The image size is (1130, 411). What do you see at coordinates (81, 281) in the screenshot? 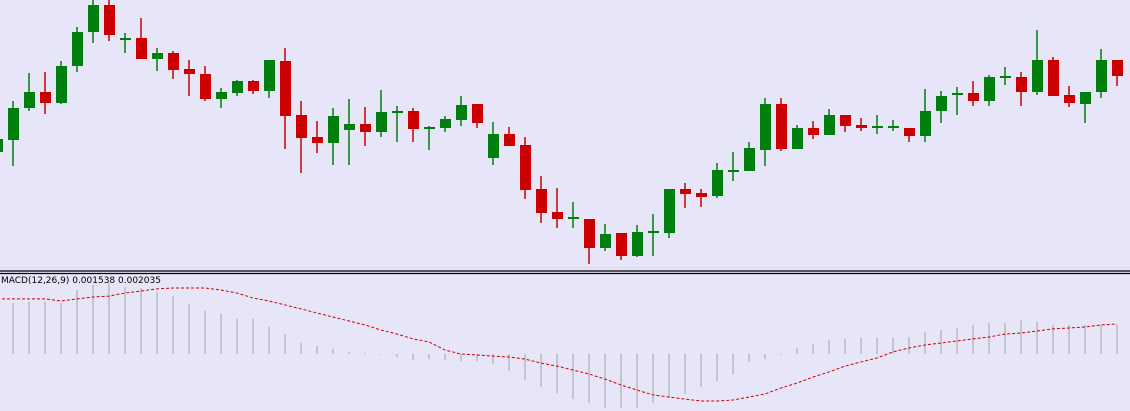
I see `macd-indicator-label: MACD(12,26,9) 0.001538 0.002035` at bounding box center [81, 281].